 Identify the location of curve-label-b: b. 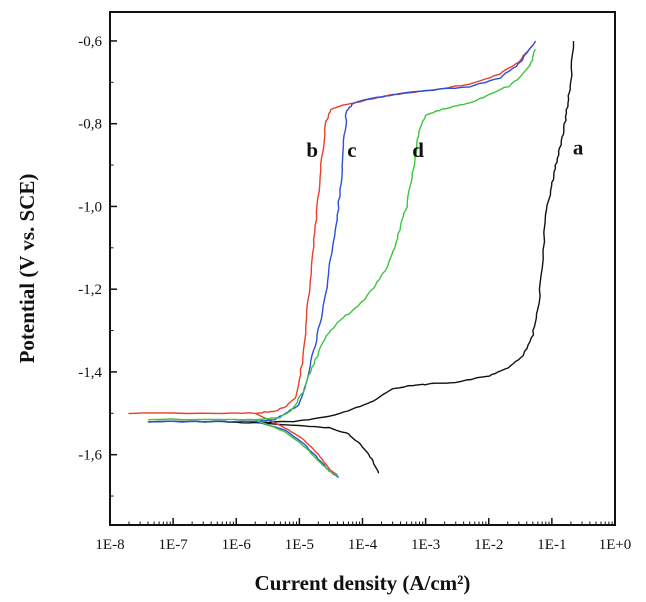
(312, 150).